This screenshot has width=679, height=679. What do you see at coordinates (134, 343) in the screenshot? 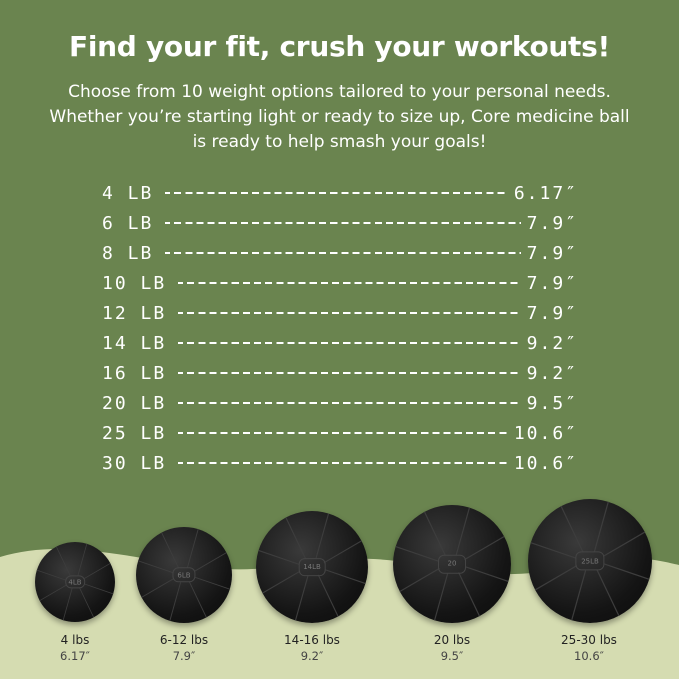
I see `weight: 14 LB` at bounding box center [134, 343].